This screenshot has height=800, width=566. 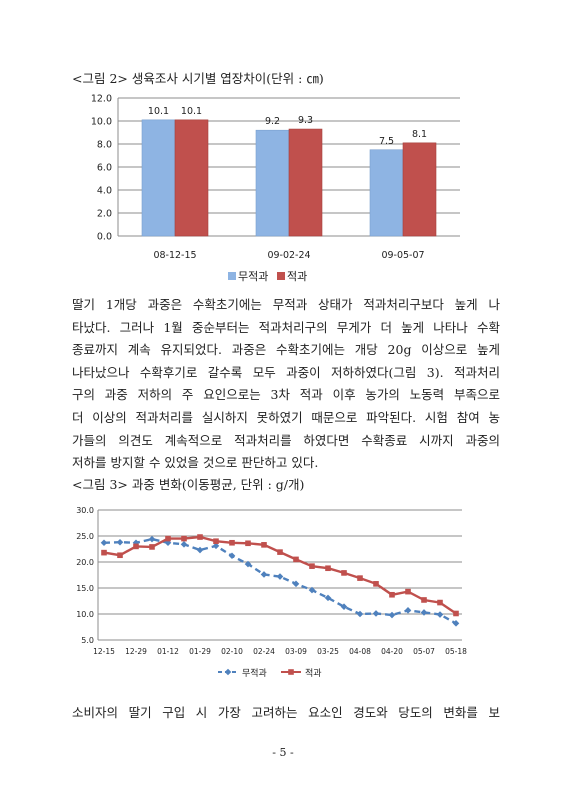 What do you see at coordinates (280, 581) in the screenshot?
I see `series-line-no-thinning` at bounding box center [280, 581].